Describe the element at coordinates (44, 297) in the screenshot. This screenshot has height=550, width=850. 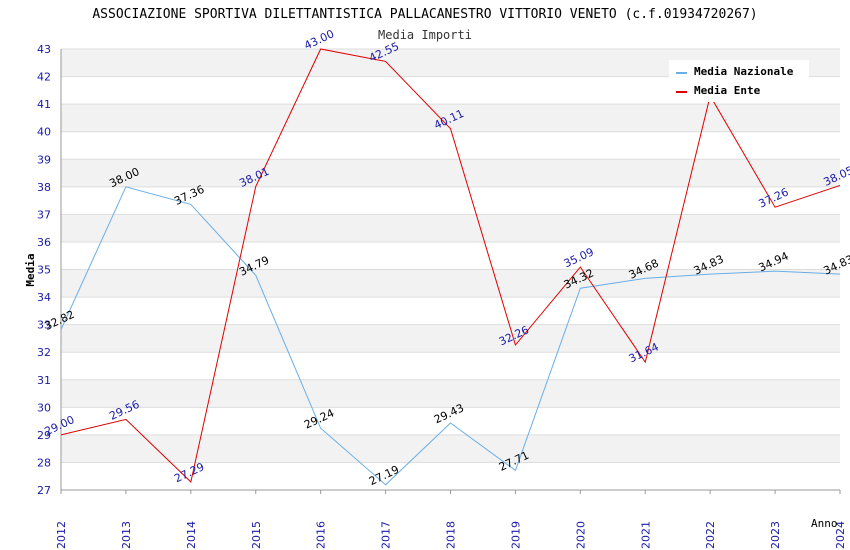
I see `y-tick-label: 34` at that location.